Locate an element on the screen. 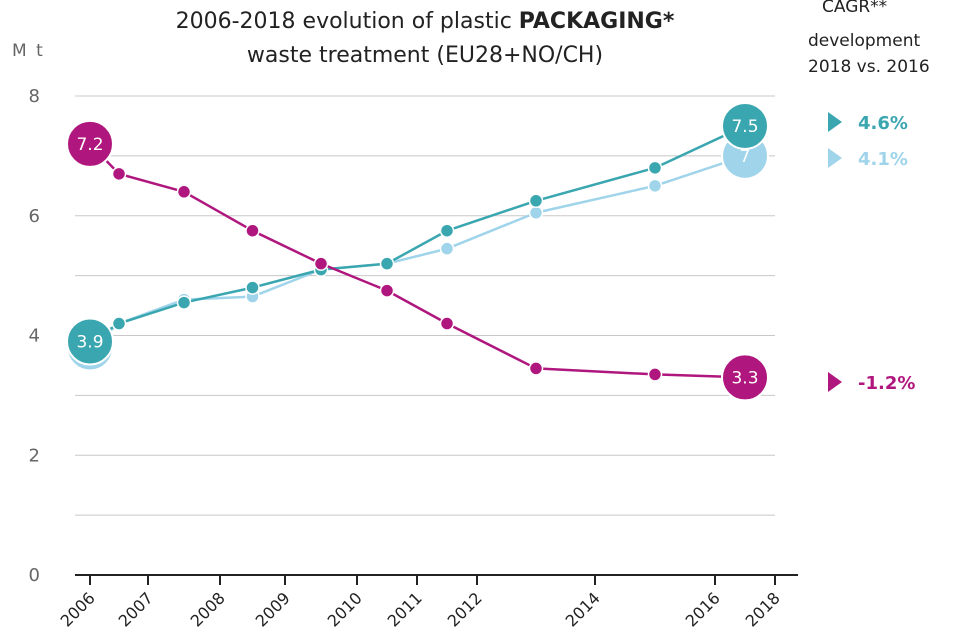 The height and width of the screenshot is (633, 975). value-label-magenta: 7.2 is located at coordinates (89, 145).